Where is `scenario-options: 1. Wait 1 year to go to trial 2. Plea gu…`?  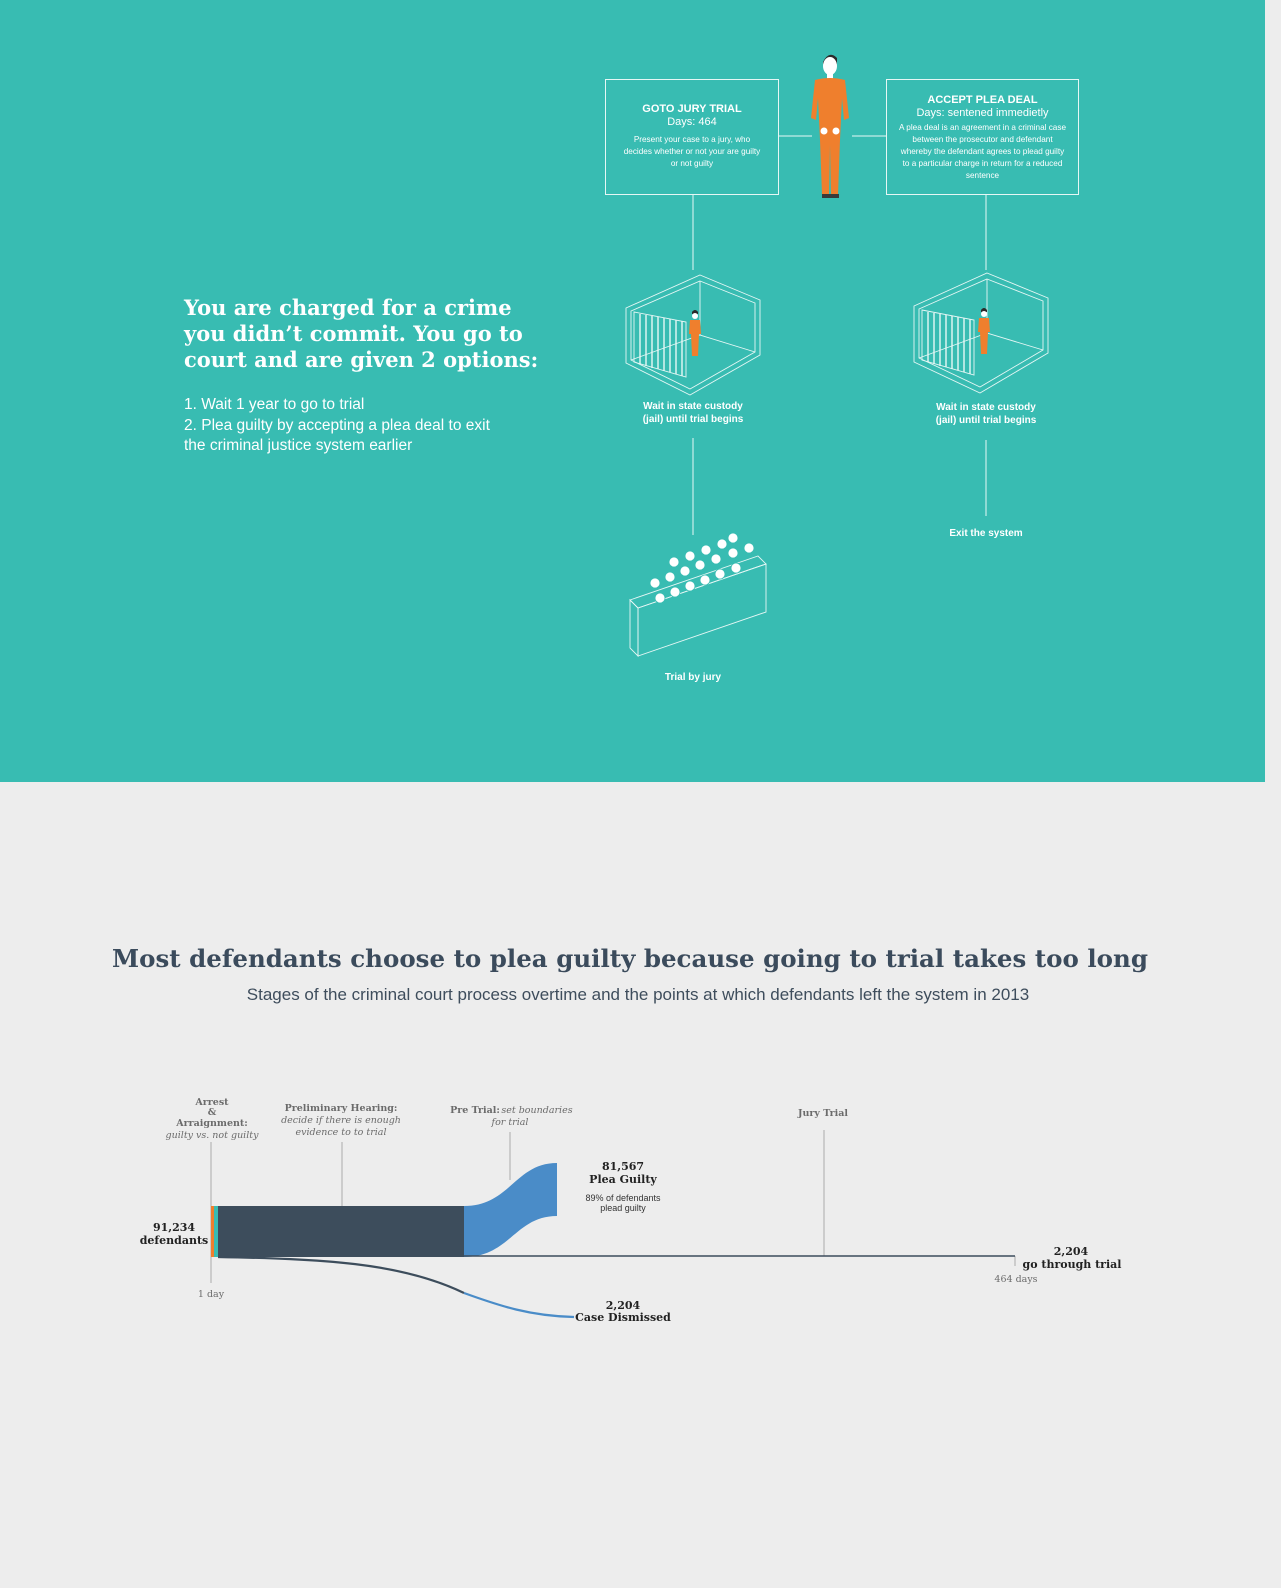 scenario-options: 1. Wait 1 year to go to trial 2. Plea gu… is located at coordinates (364, 426).